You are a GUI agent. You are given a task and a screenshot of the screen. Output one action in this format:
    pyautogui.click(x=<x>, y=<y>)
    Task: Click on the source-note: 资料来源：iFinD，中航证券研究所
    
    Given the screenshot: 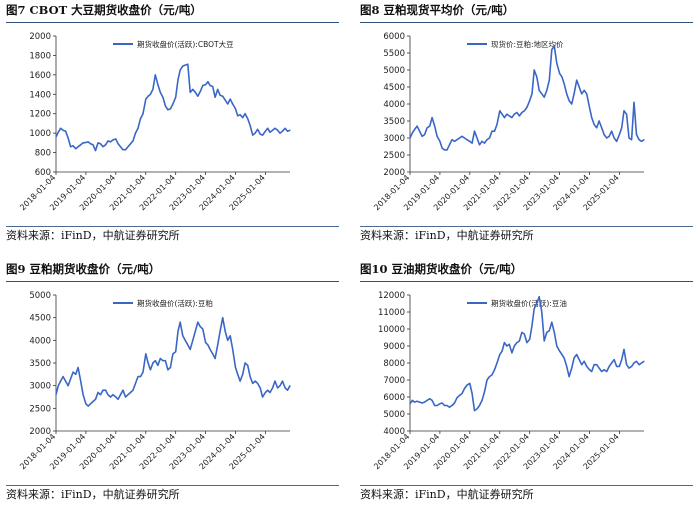 What is the action you would take?
    pyautogui.click(x=447, y=494)
    